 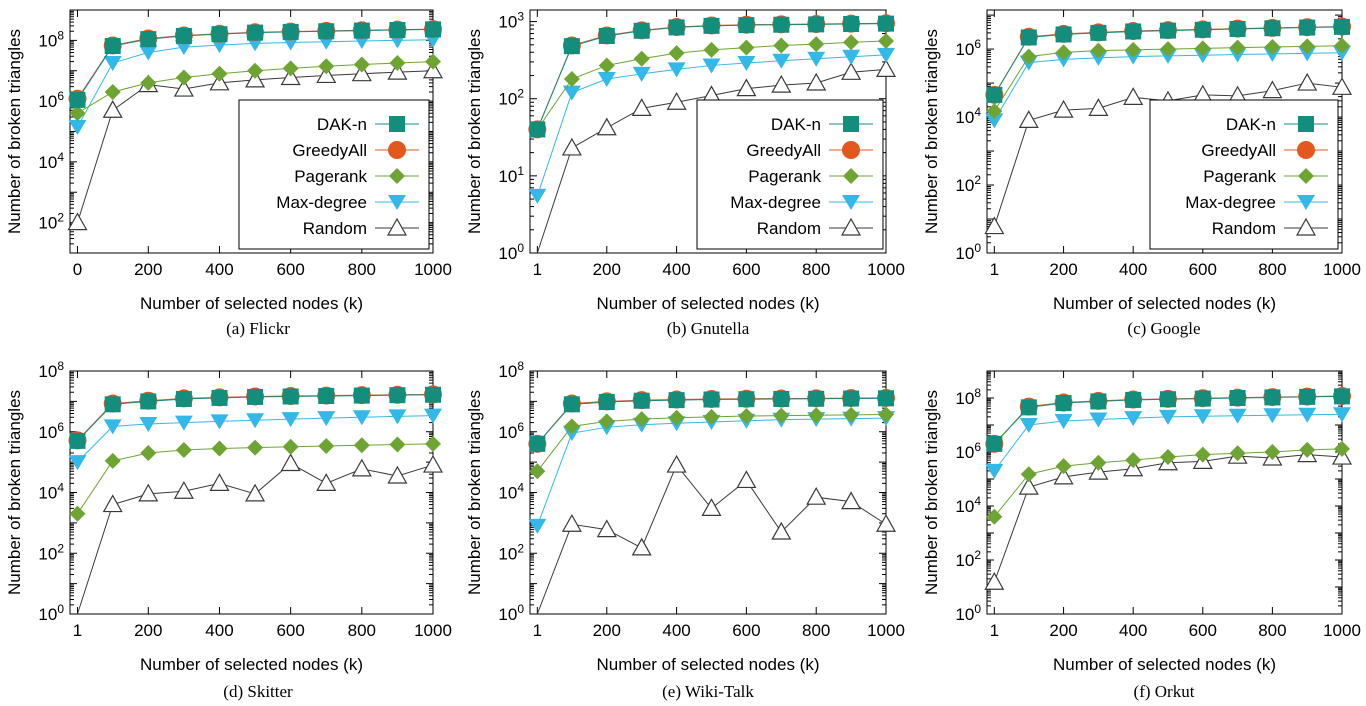 What do you see at coordinates (51, 431) in the screenshot?
I see `y-tick-label: 10⁶` at bounding box center [51, 431].